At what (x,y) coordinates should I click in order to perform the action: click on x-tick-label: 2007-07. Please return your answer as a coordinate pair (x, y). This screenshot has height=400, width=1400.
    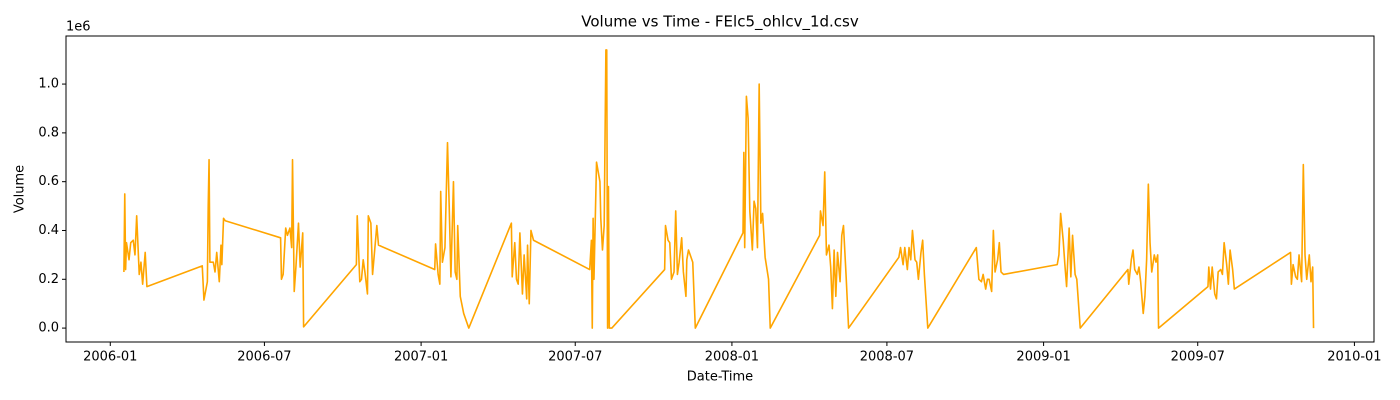
    Looking at the image, I should click on (575, 357).